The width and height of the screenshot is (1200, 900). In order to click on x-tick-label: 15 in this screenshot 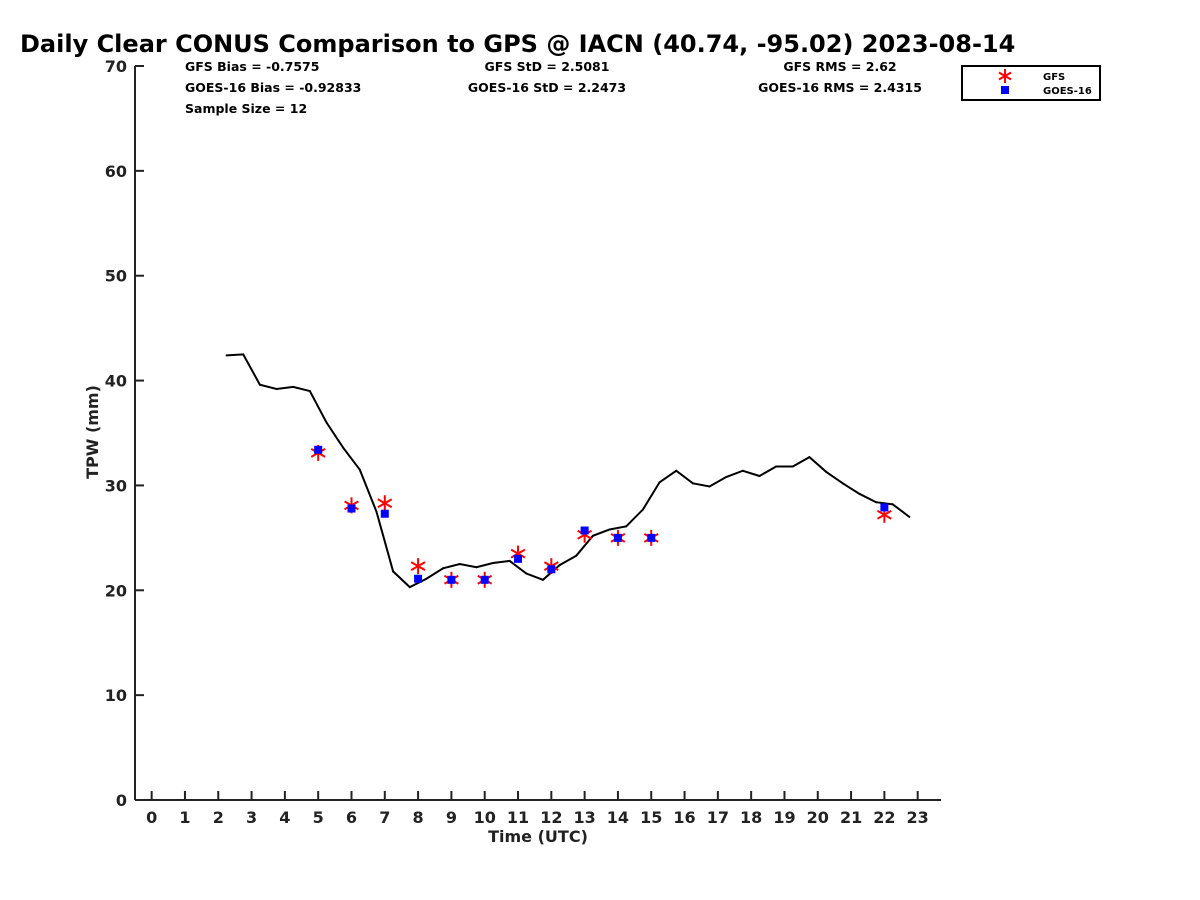, I will do `click(651, 817)`.